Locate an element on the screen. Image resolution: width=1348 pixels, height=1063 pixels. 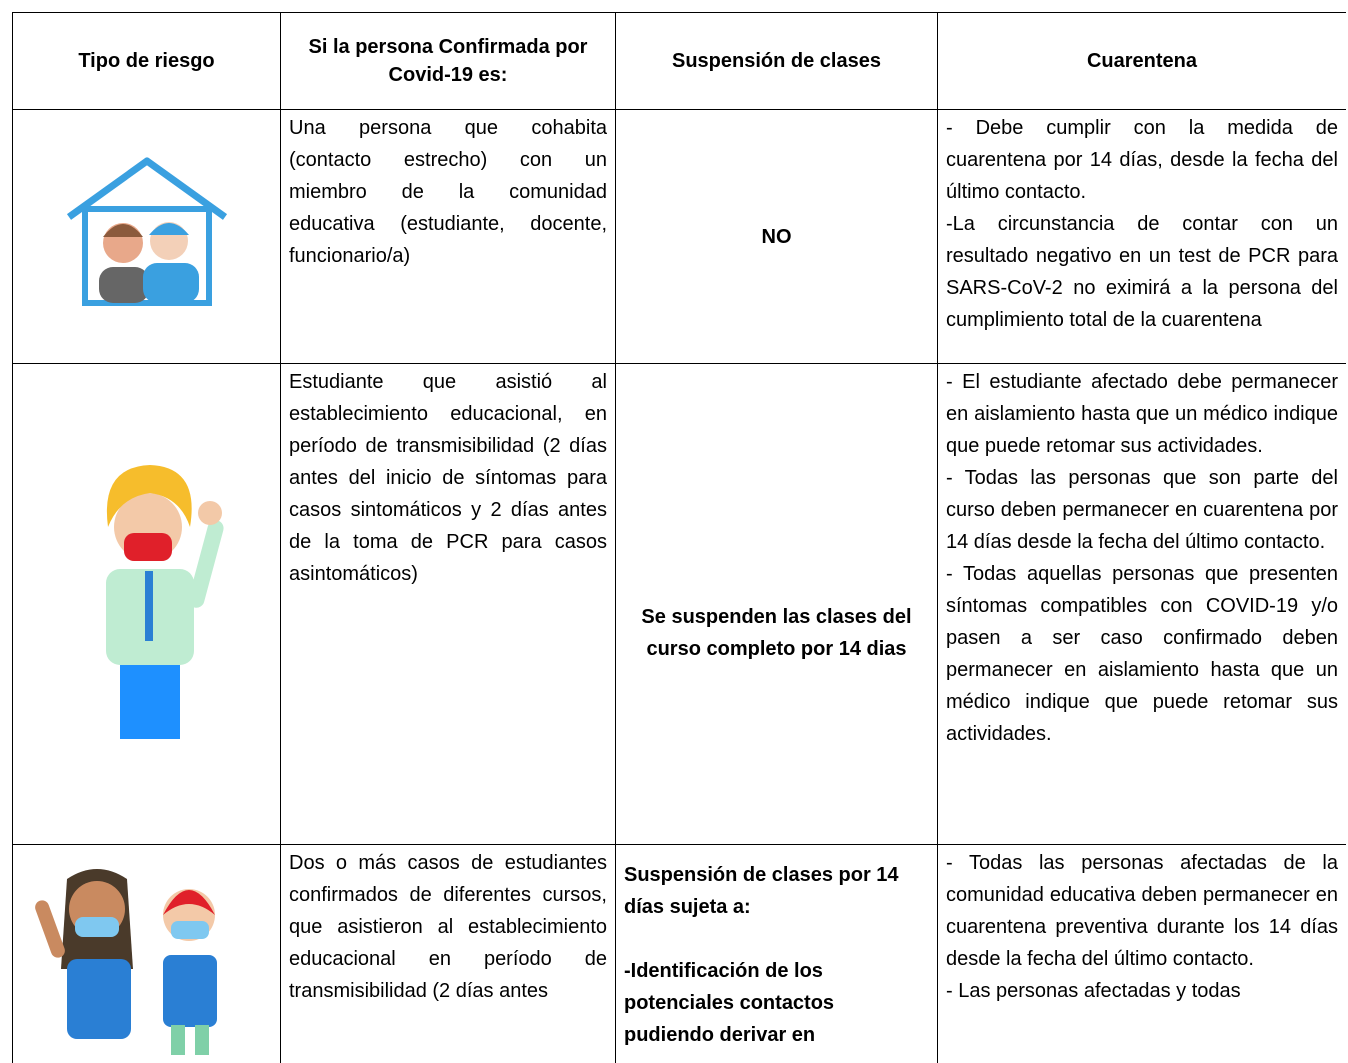
students-icon is located at coordinates (125, 962).